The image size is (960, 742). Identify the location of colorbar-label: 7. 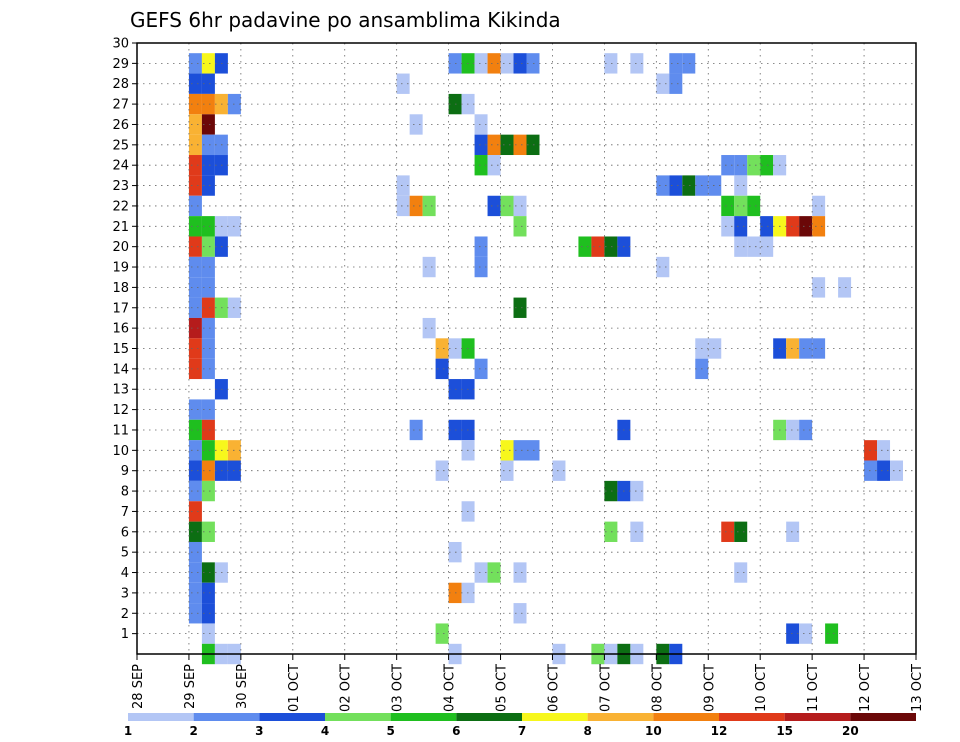
(522, 731).